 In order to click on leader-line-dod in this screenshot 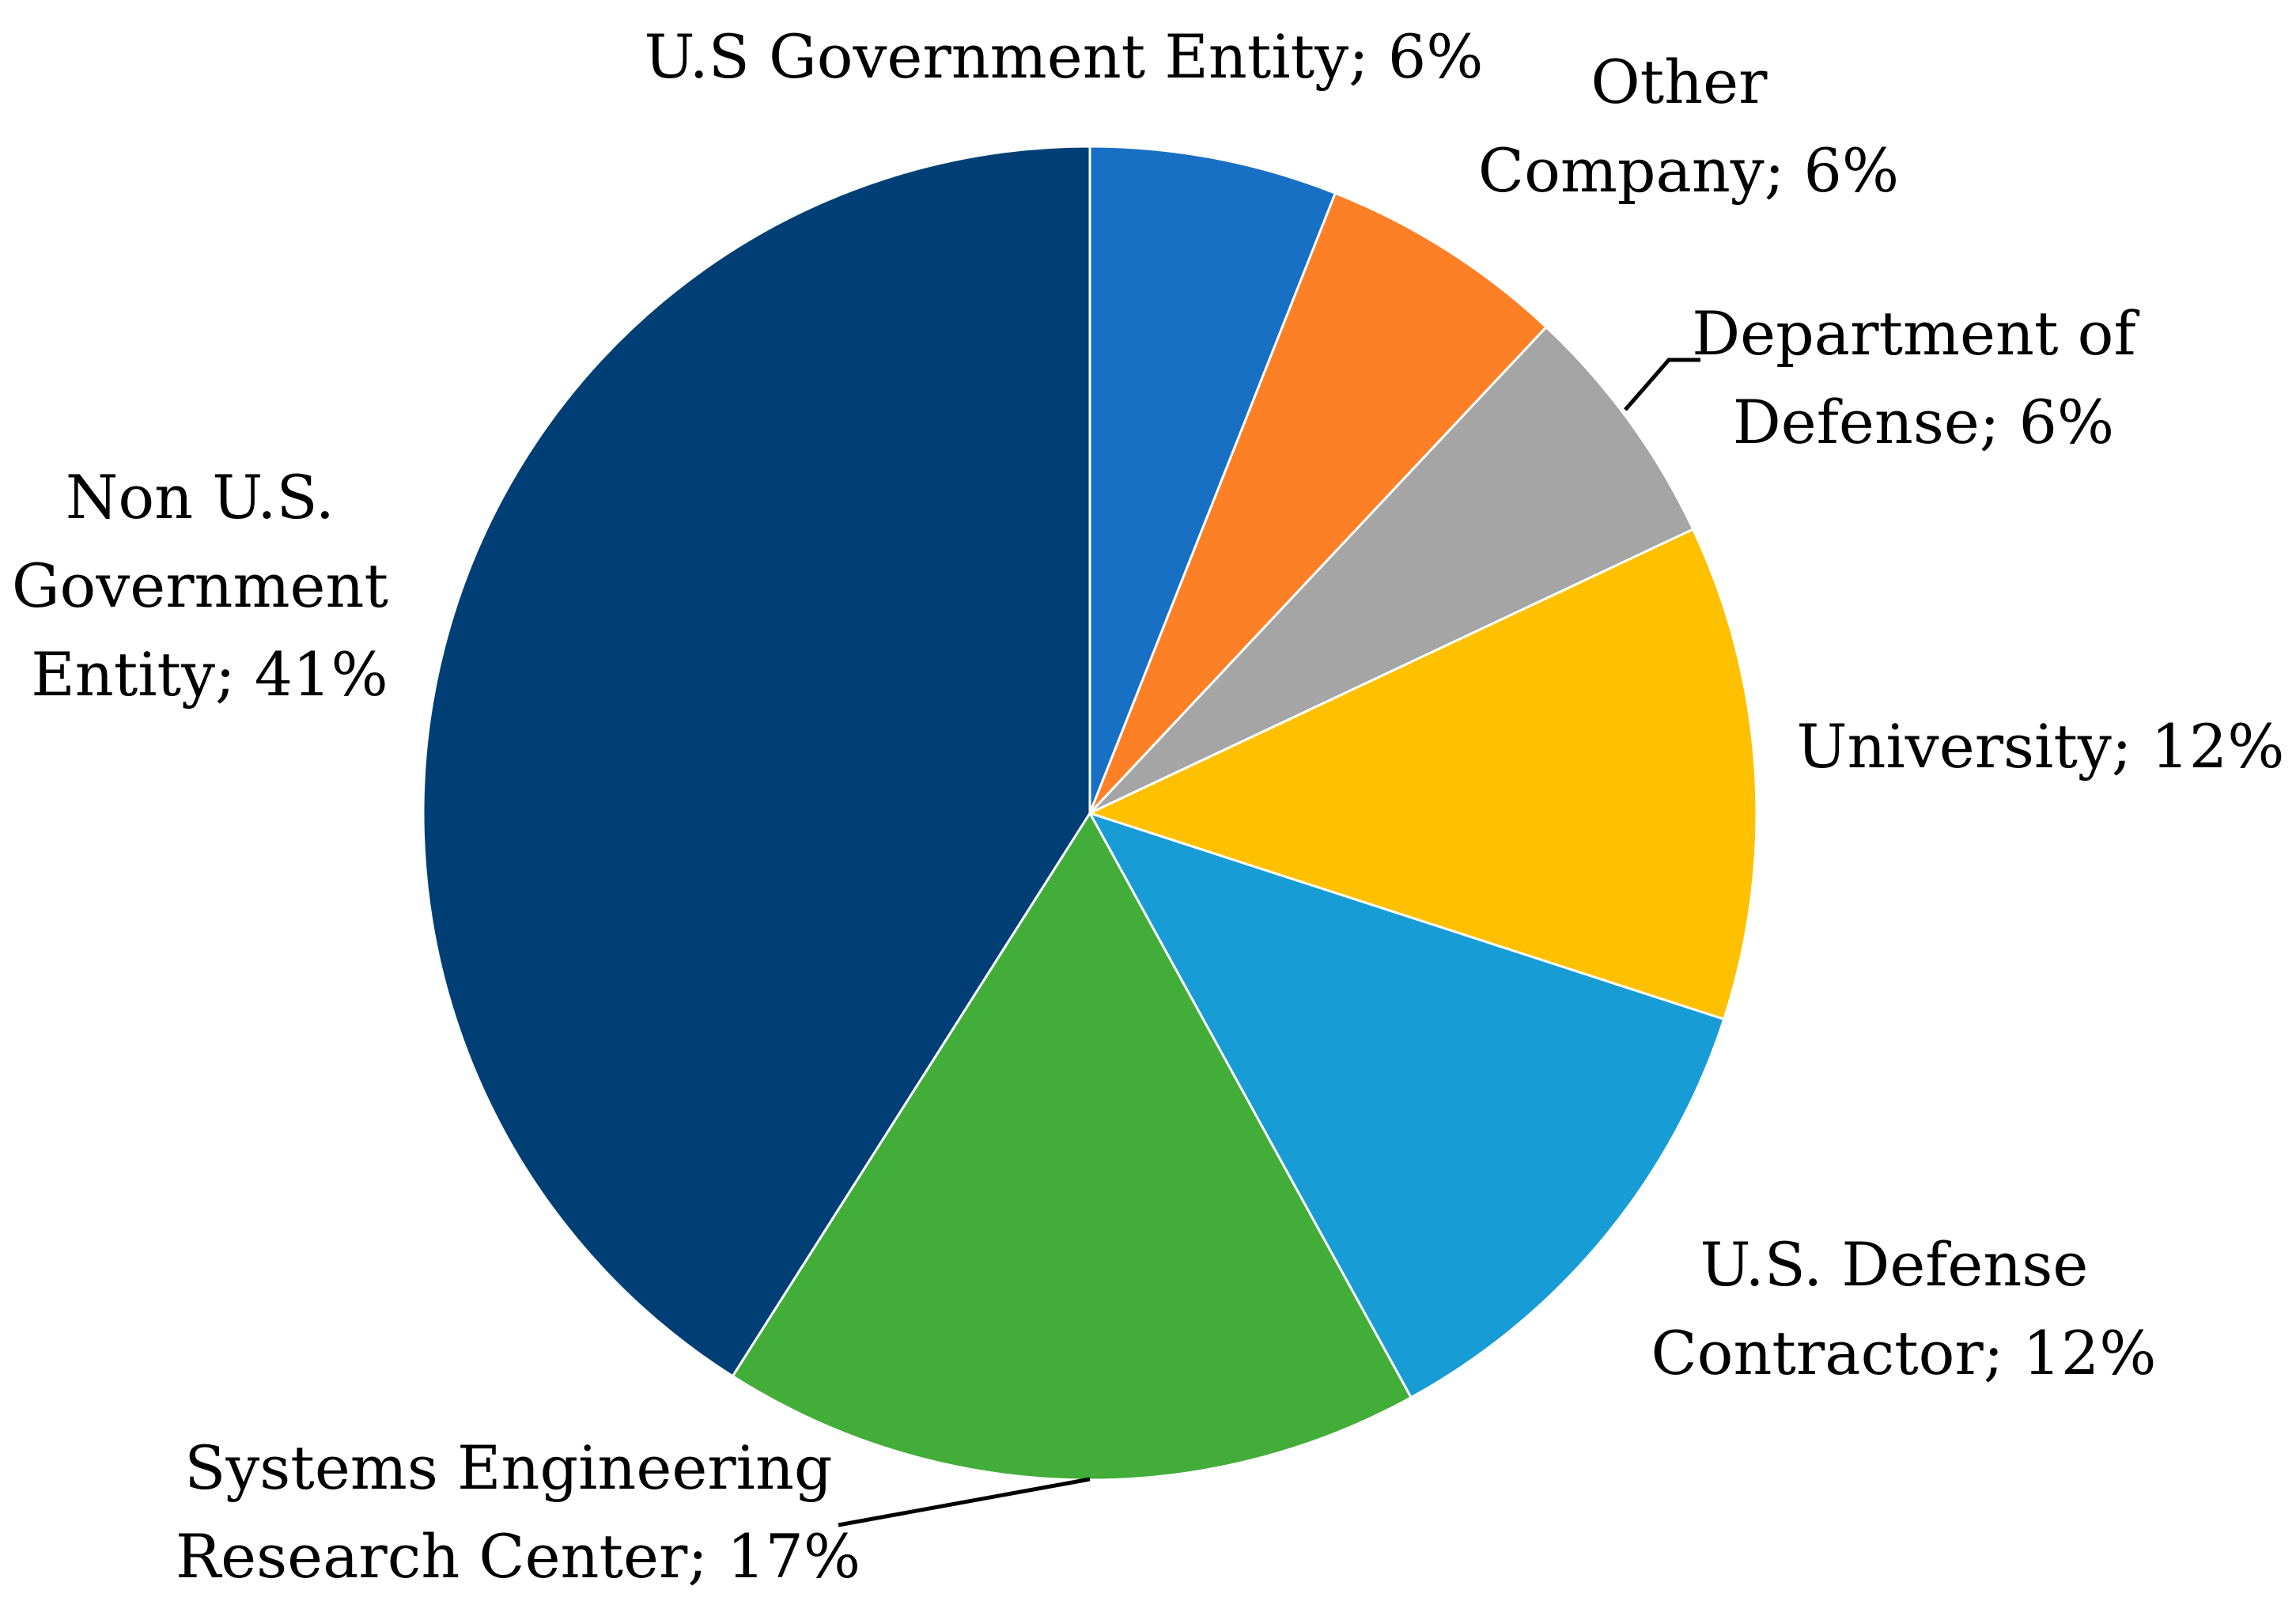, I will do `click(1662, 385)`.